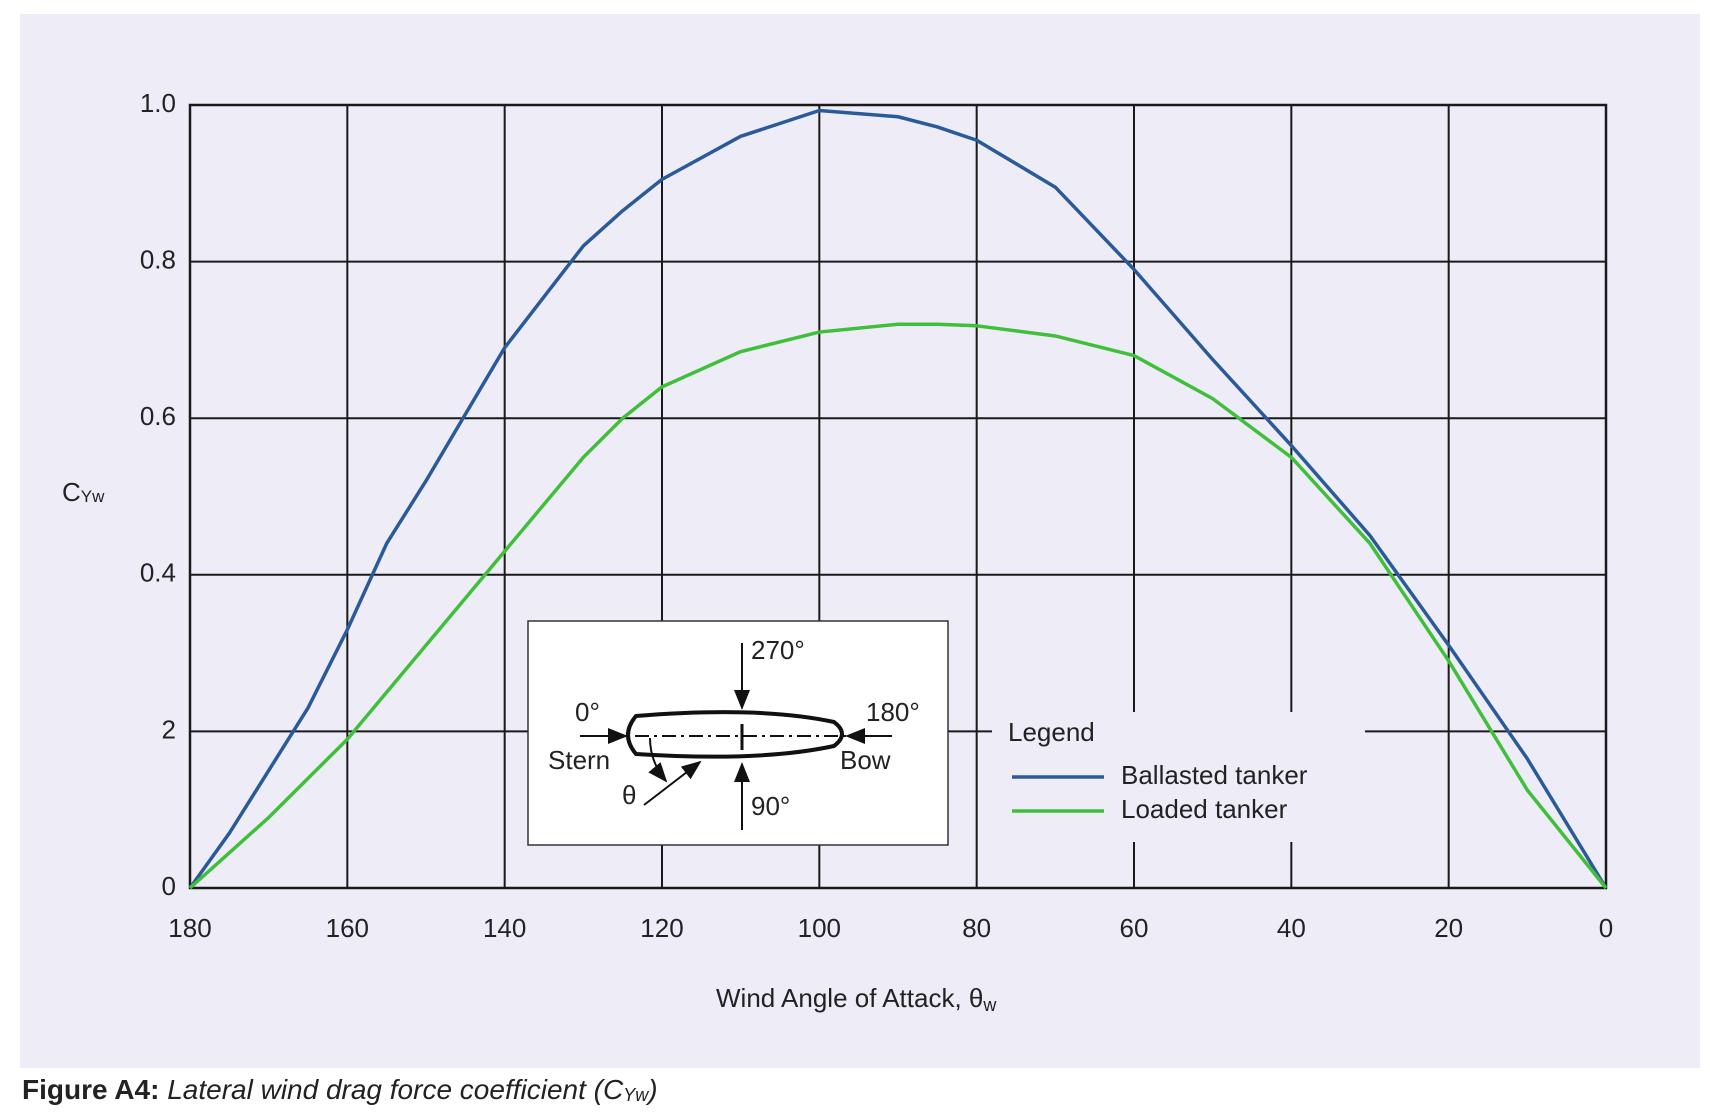 Image resolution: width=1710 pixels, height=1120 pixels. I want to click on x-tick-label: 40, so click(1291, 928).